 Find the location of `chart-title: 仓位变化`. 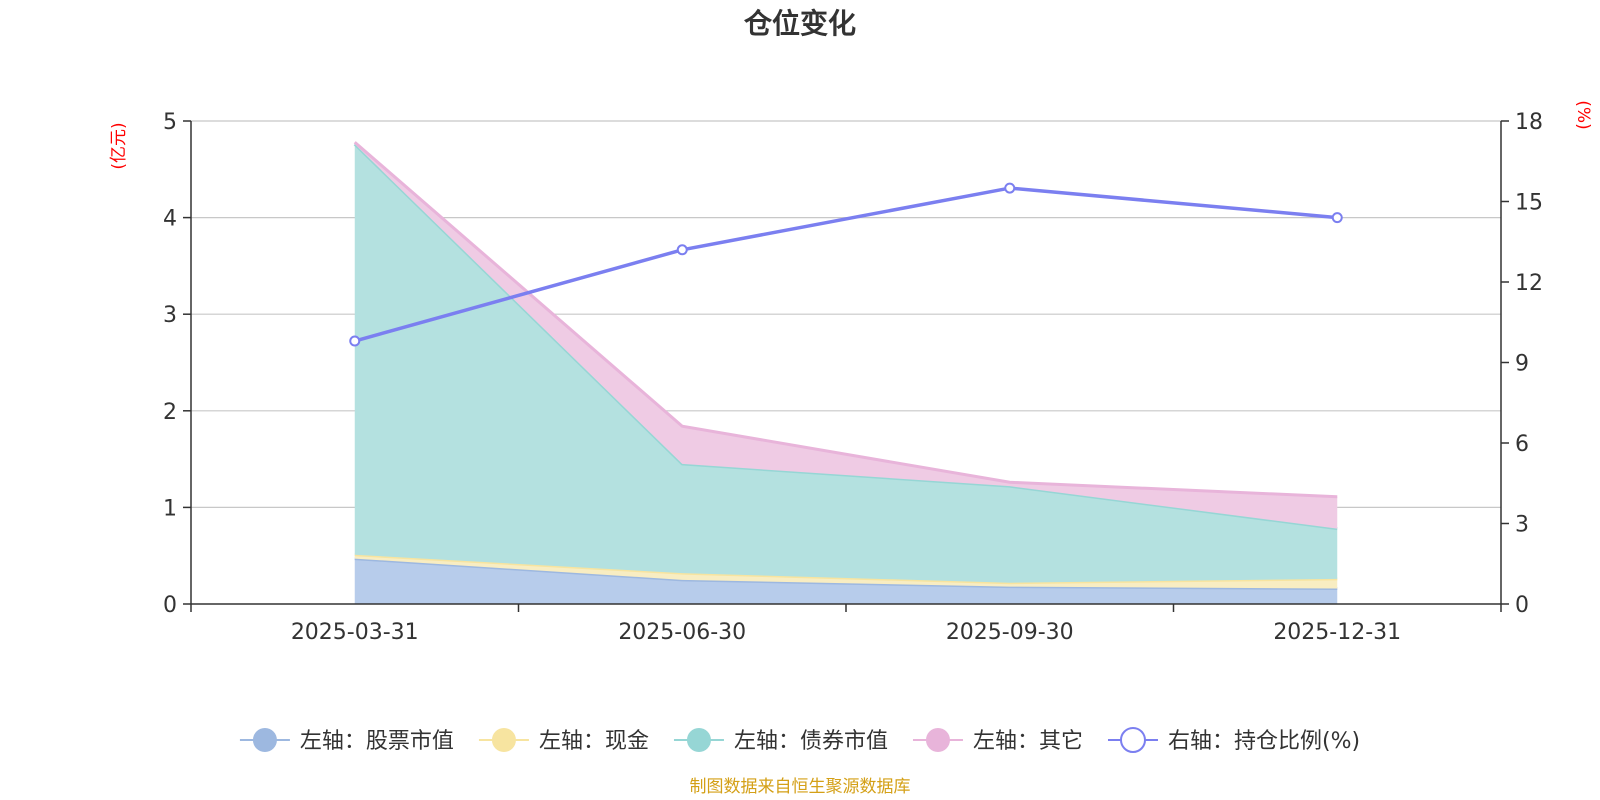

chart-title: 仓位变化 is located at coordinates (800, 23).